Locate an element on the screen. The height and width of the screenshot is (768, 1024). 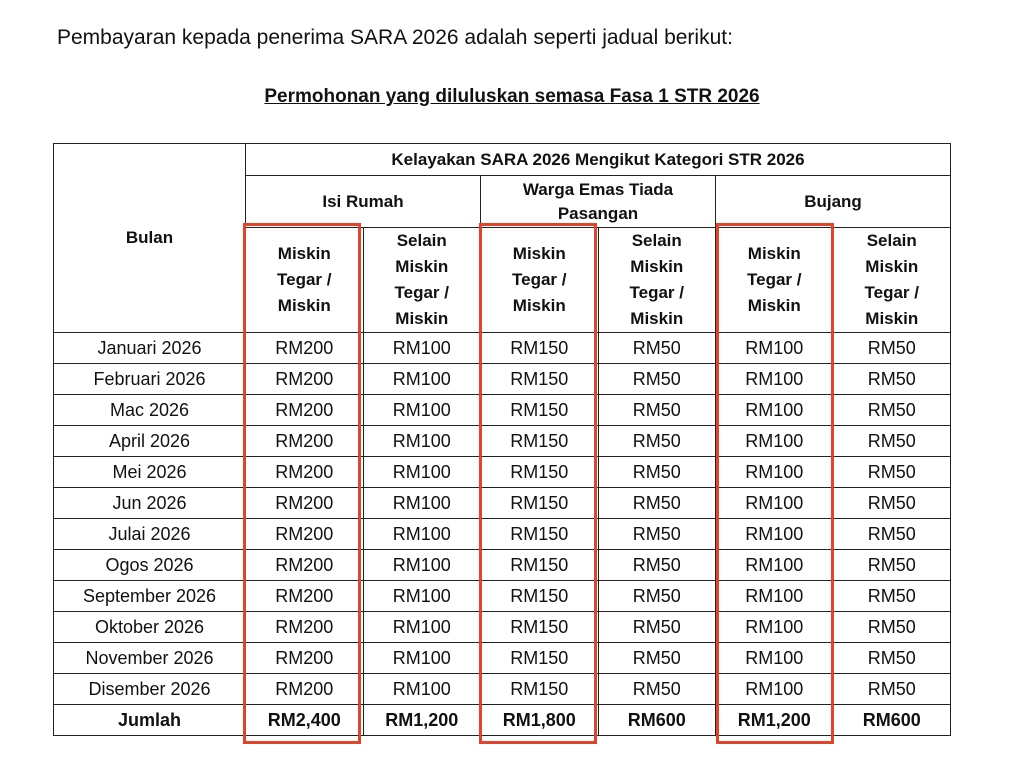
table-row: Ogos 2026 RM200 RM100 RM150 RM50 RM100 RM50 is located at coordinates (502, 565).